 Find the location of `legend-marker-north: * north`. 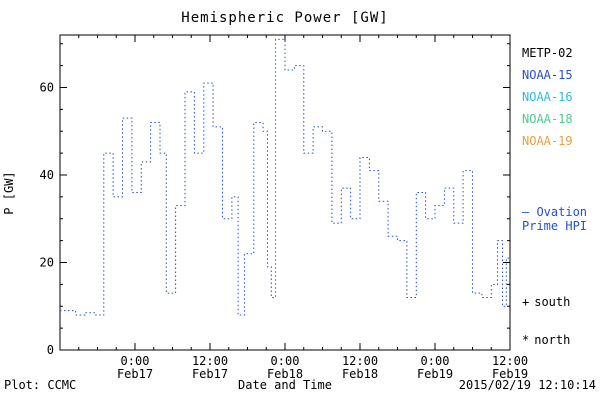

legend-marker-north: * north is located at coordinates (546, 340).